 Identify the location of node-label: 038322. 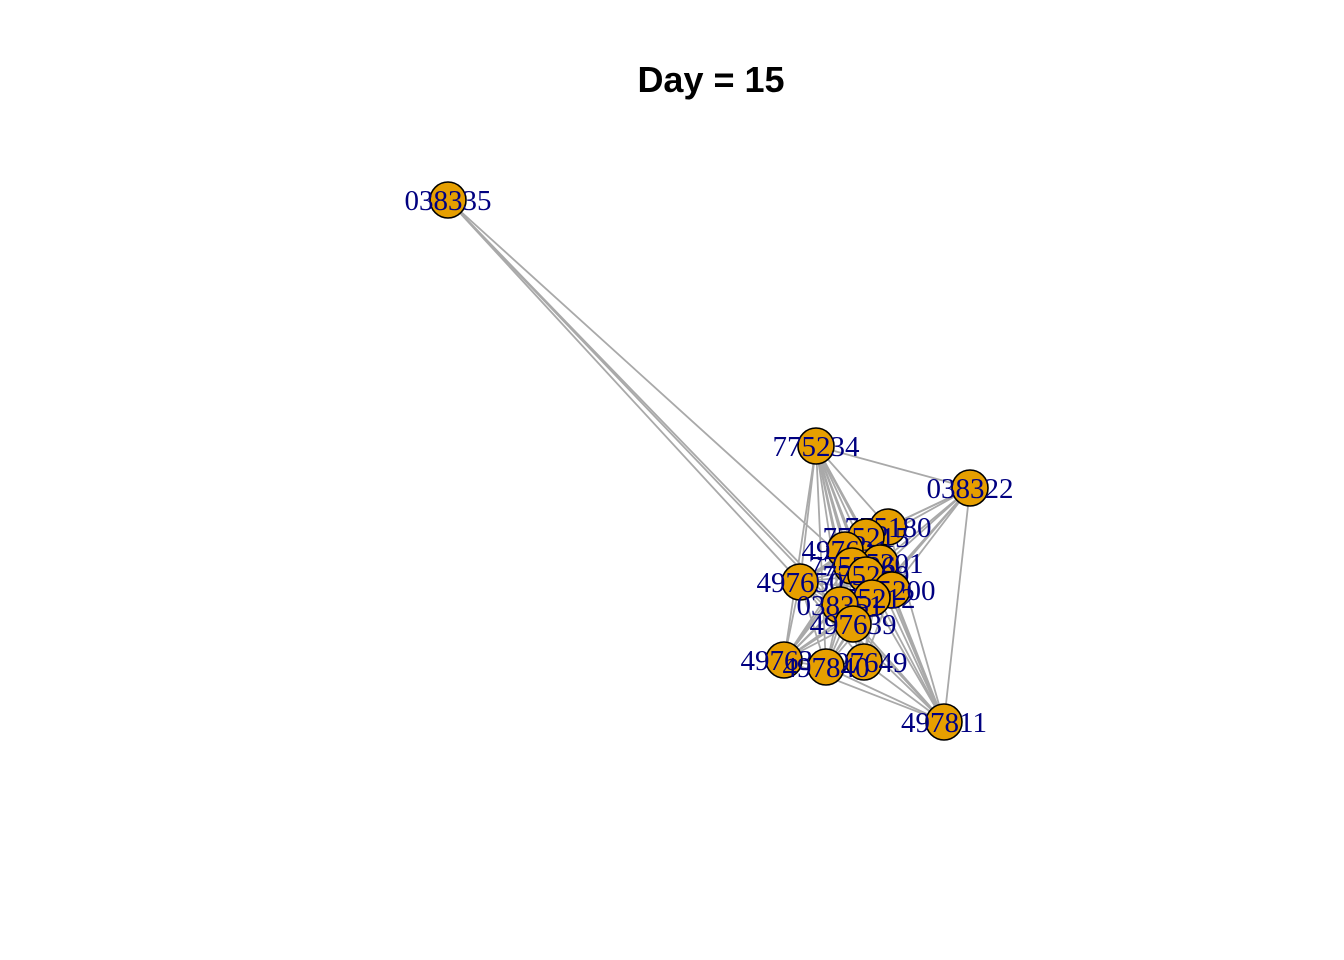
(970, 489).